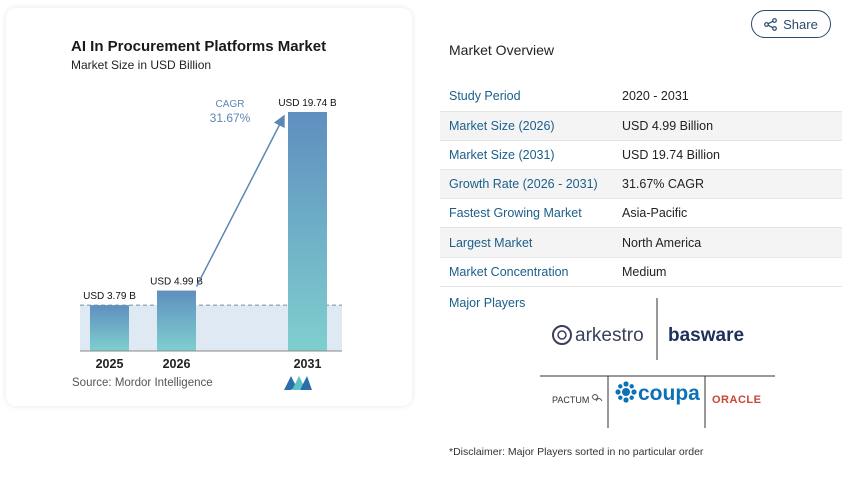 The image size is (846, 481). What do you see at coordinates (609, 335) in the screenshot?
I see `arkestro-logo-text: arkestro` at bounding box center [609, 335].